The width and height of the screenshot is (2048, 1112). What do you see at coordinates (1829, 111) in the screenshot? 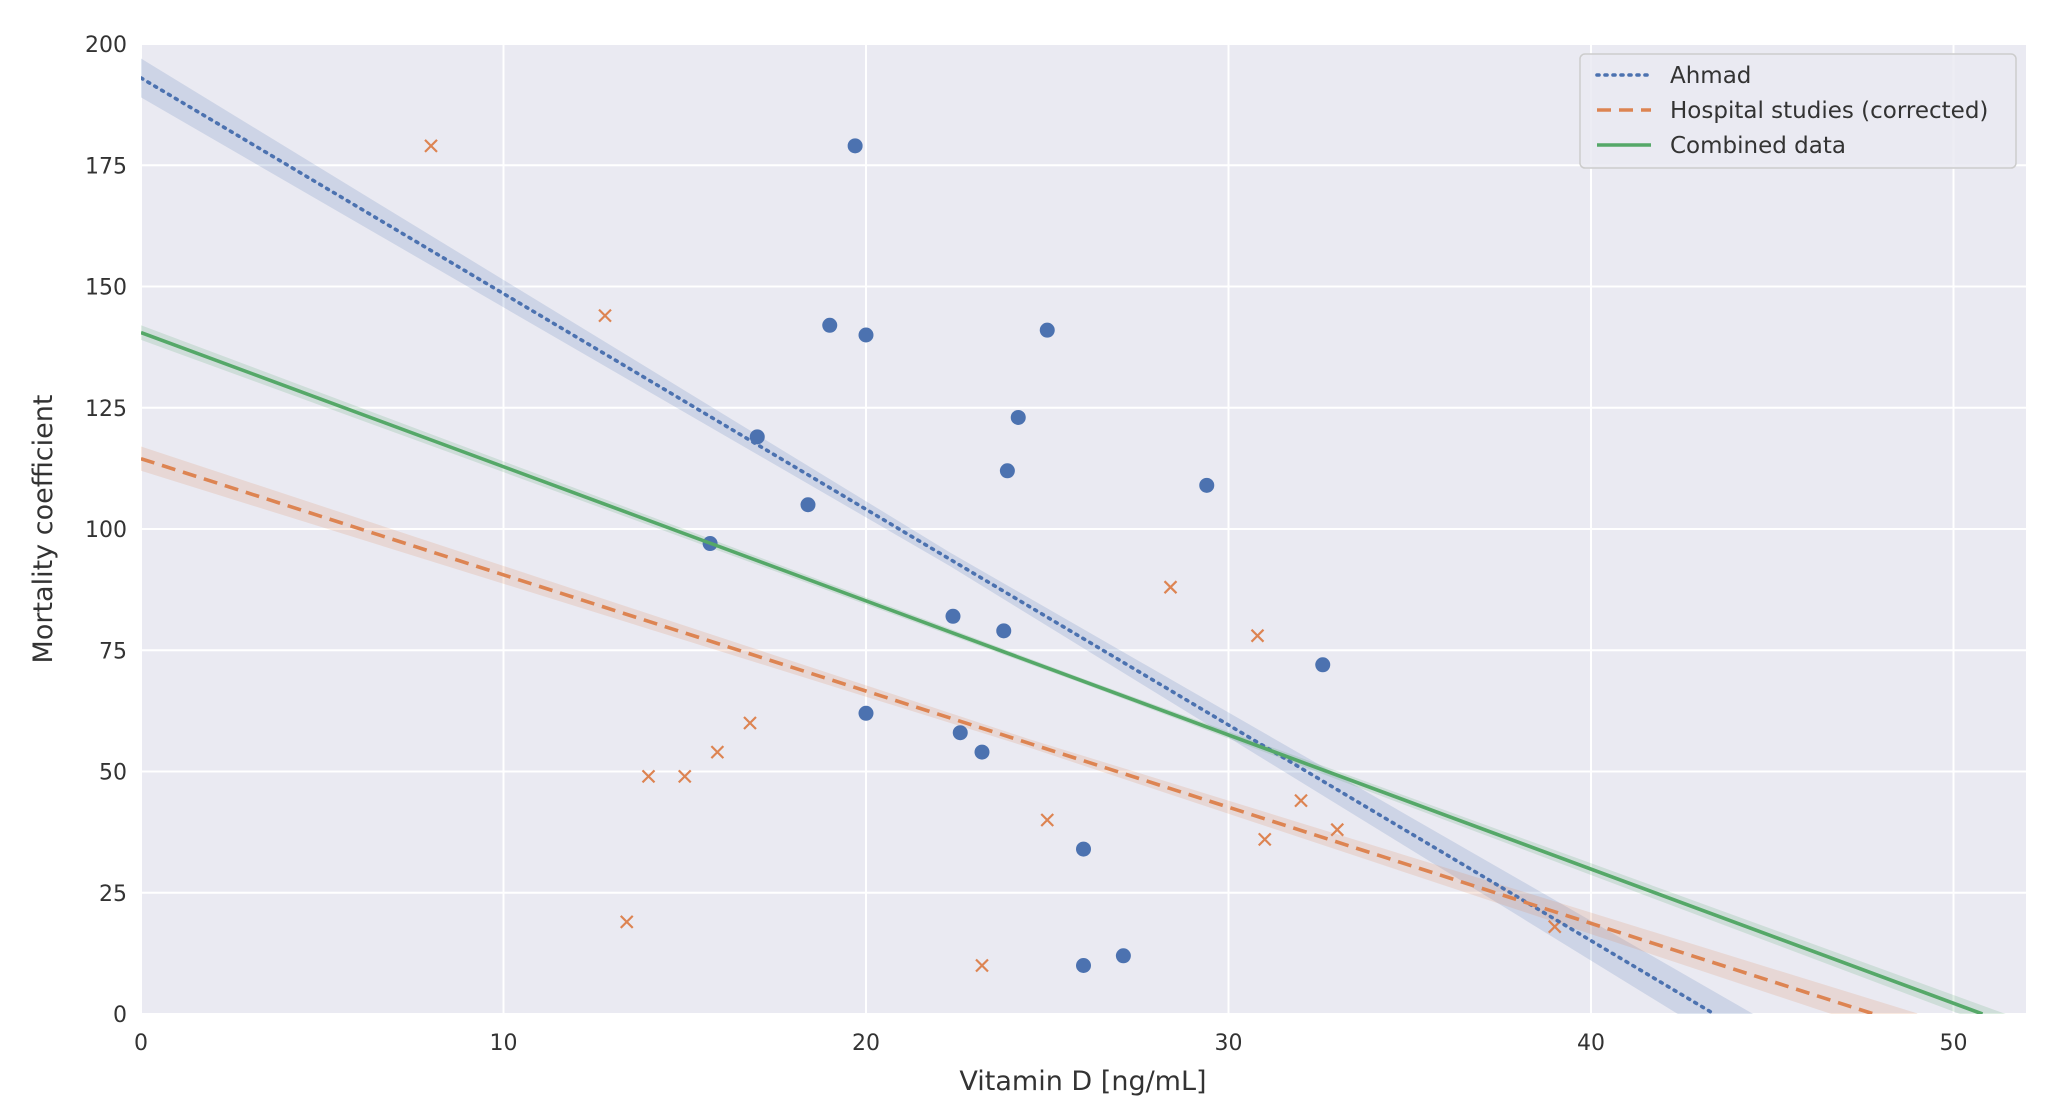
I see `legend-label: Hospital studies (corrected)` at bounding box center [1829, 111].